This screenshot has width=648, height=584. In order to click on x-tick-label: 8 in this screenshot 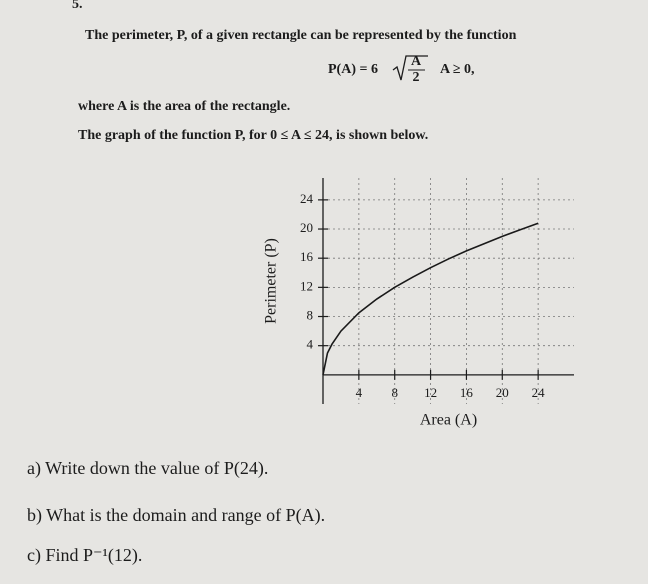, I will do `click(394, 392)`.